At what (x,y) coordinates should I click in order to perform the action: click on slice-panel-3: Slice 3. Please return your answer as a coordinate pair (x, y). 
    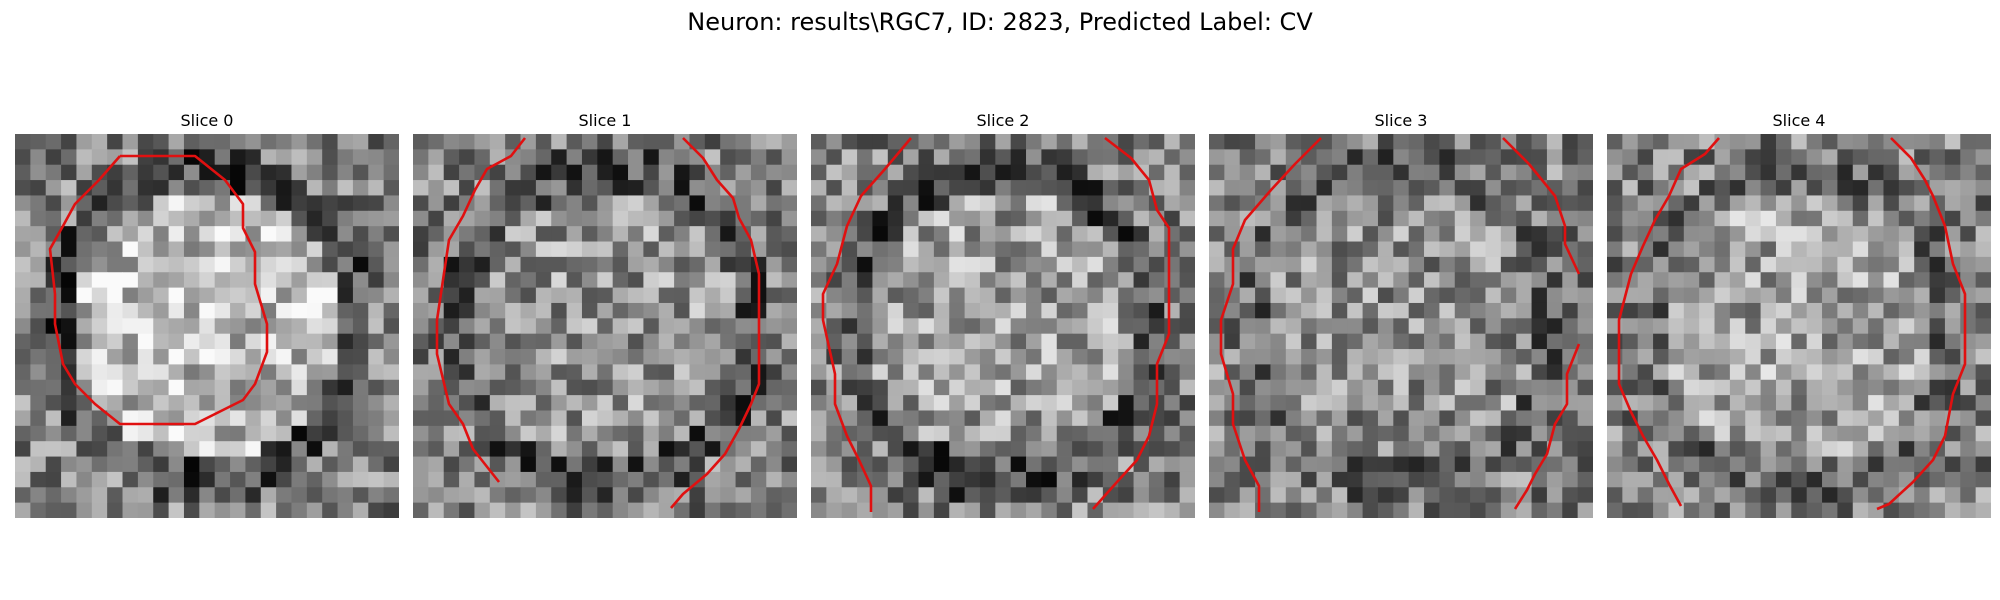
    Looking at the image, I should click on (1401, 313).